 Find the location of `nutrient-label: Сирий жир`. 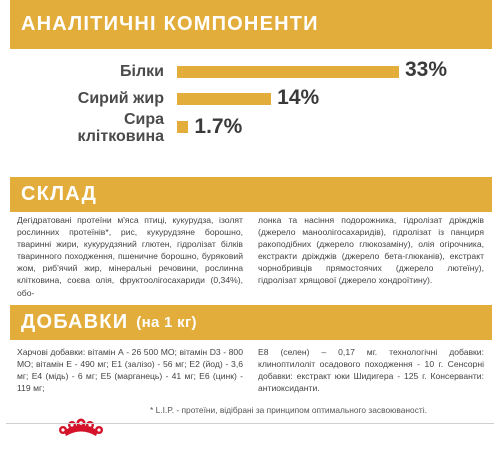

nutrient-label: Сирий жир is located at coordinates (120, 98).